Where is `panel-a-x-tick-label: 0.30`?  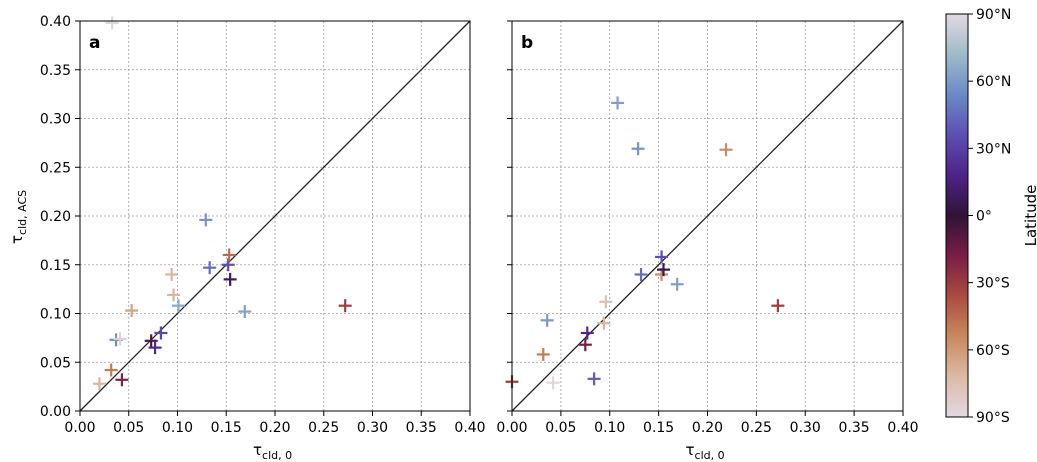 panel-a-x-tick-label: 0.30 is located at coordinates (372, 428).